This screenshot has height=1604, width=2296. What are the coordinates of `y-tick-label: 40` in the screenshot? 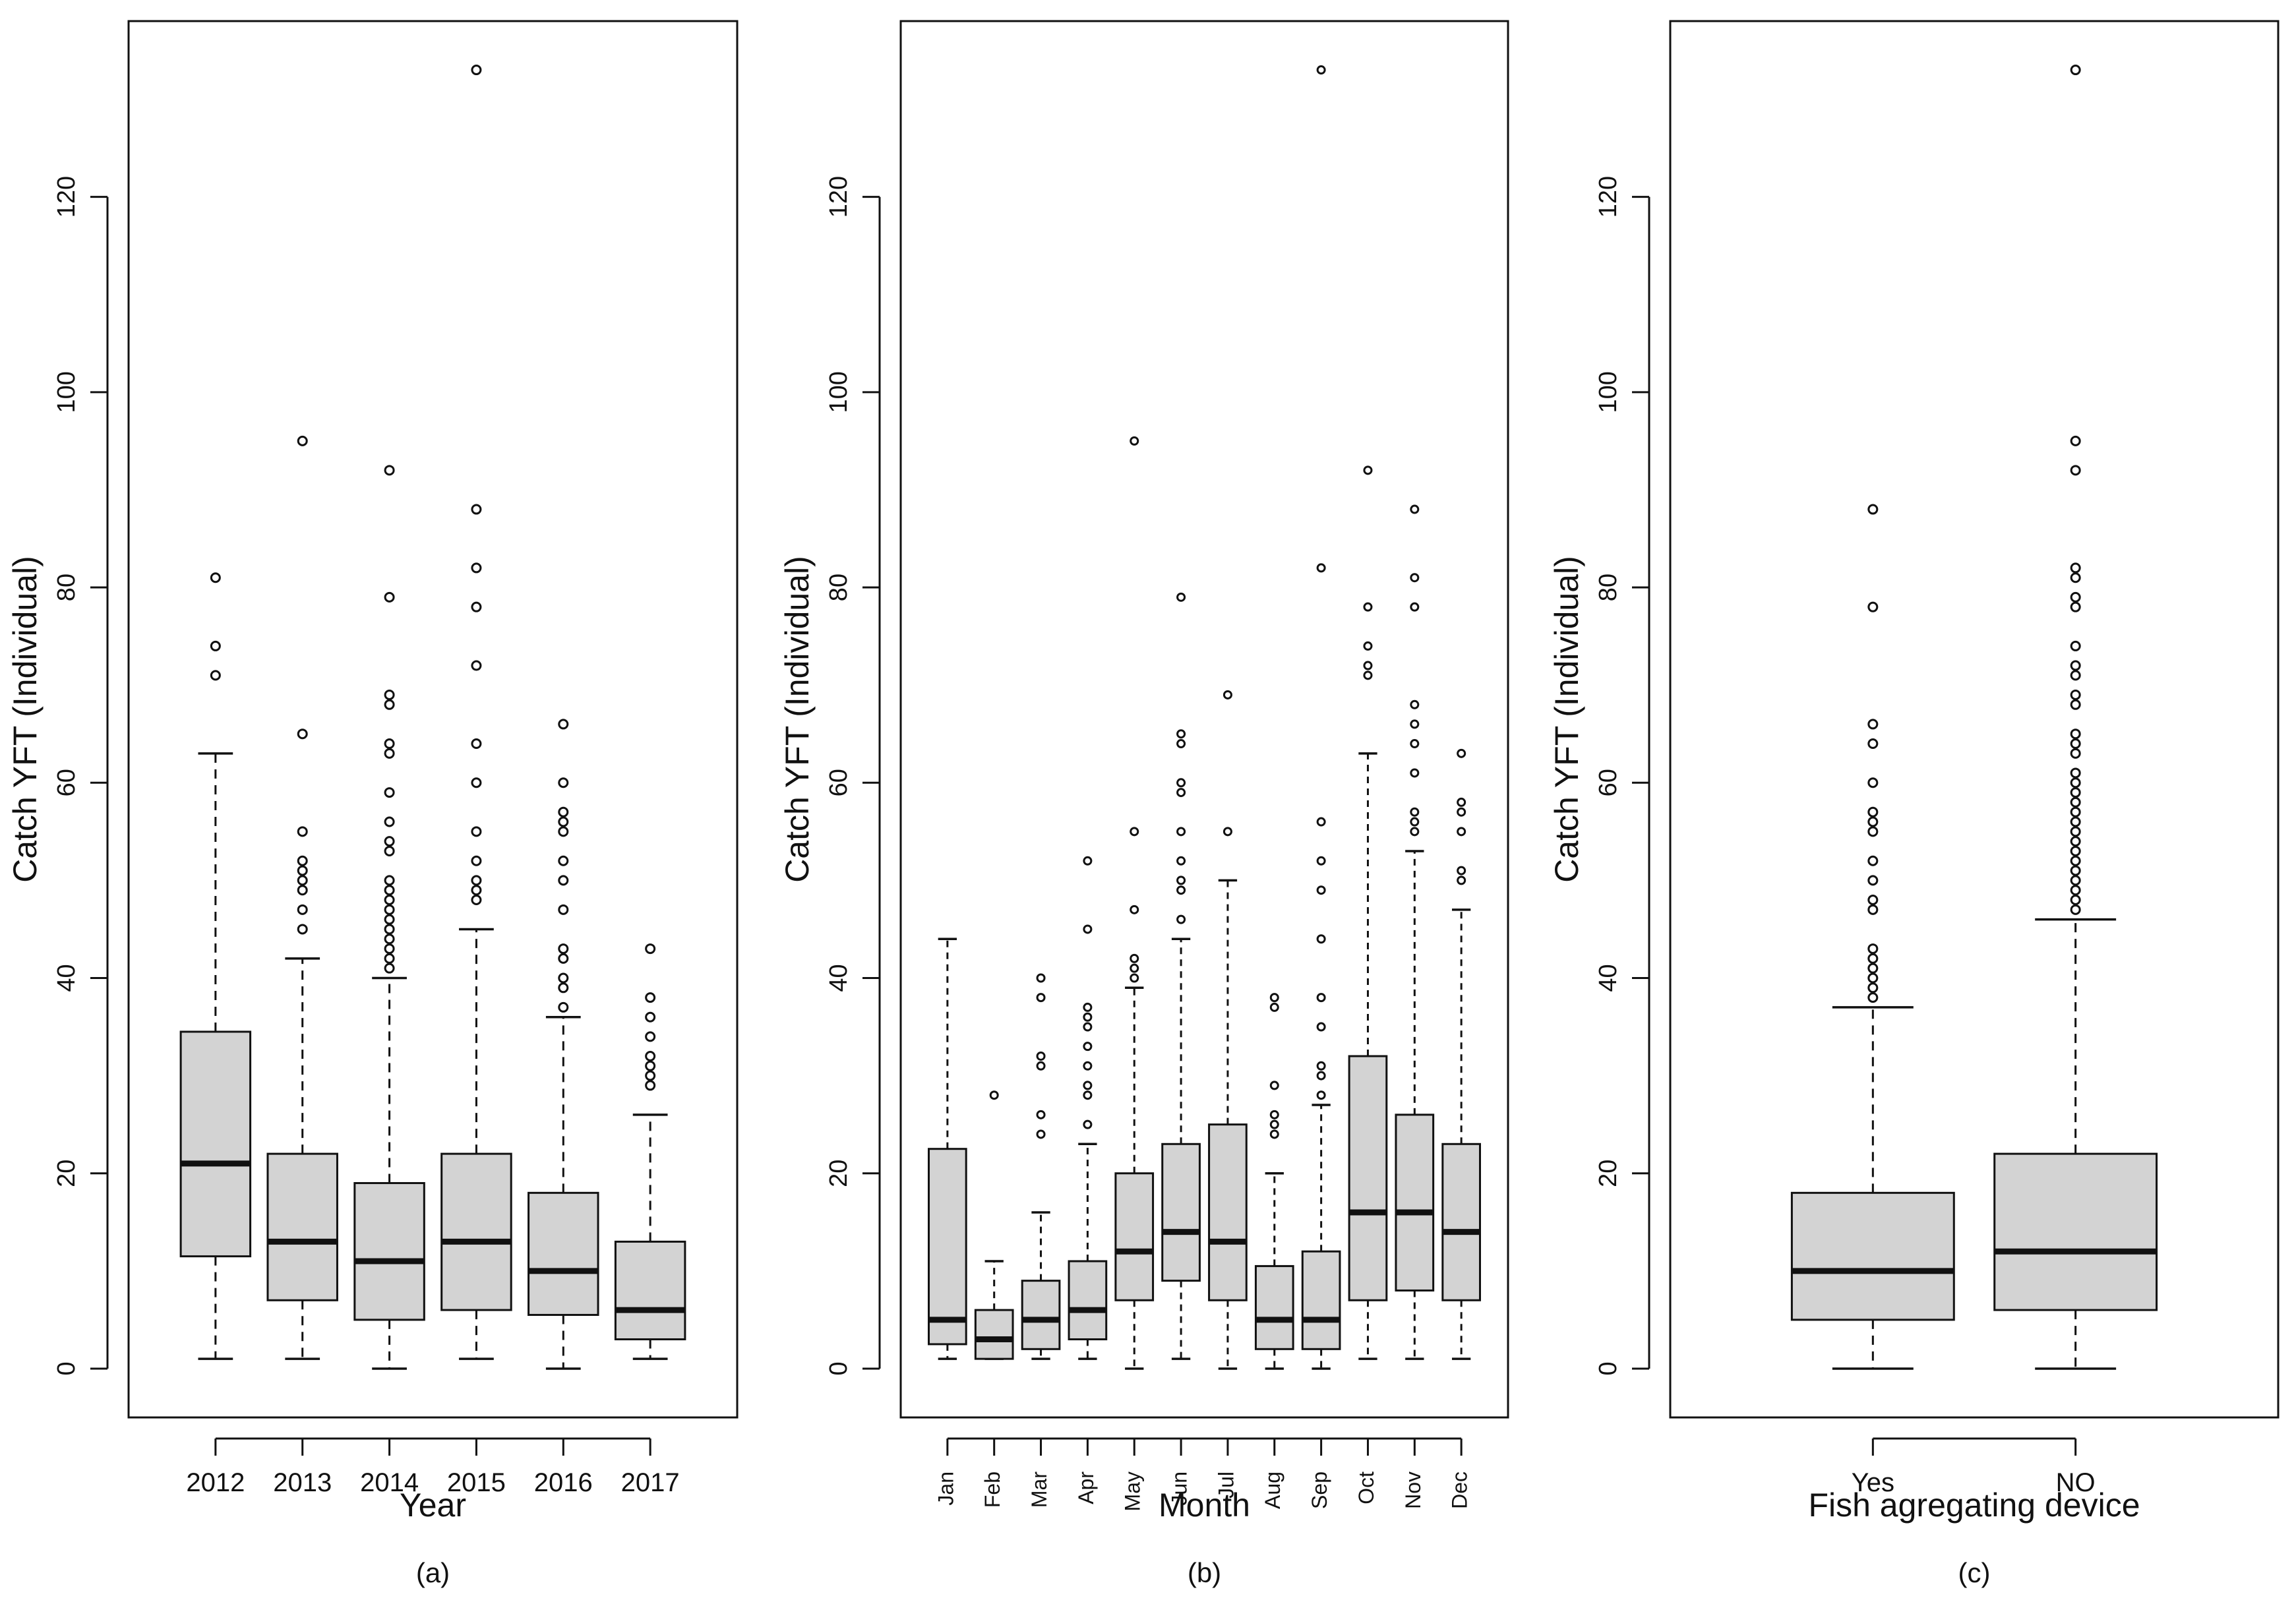 It's located at (1608, 978).